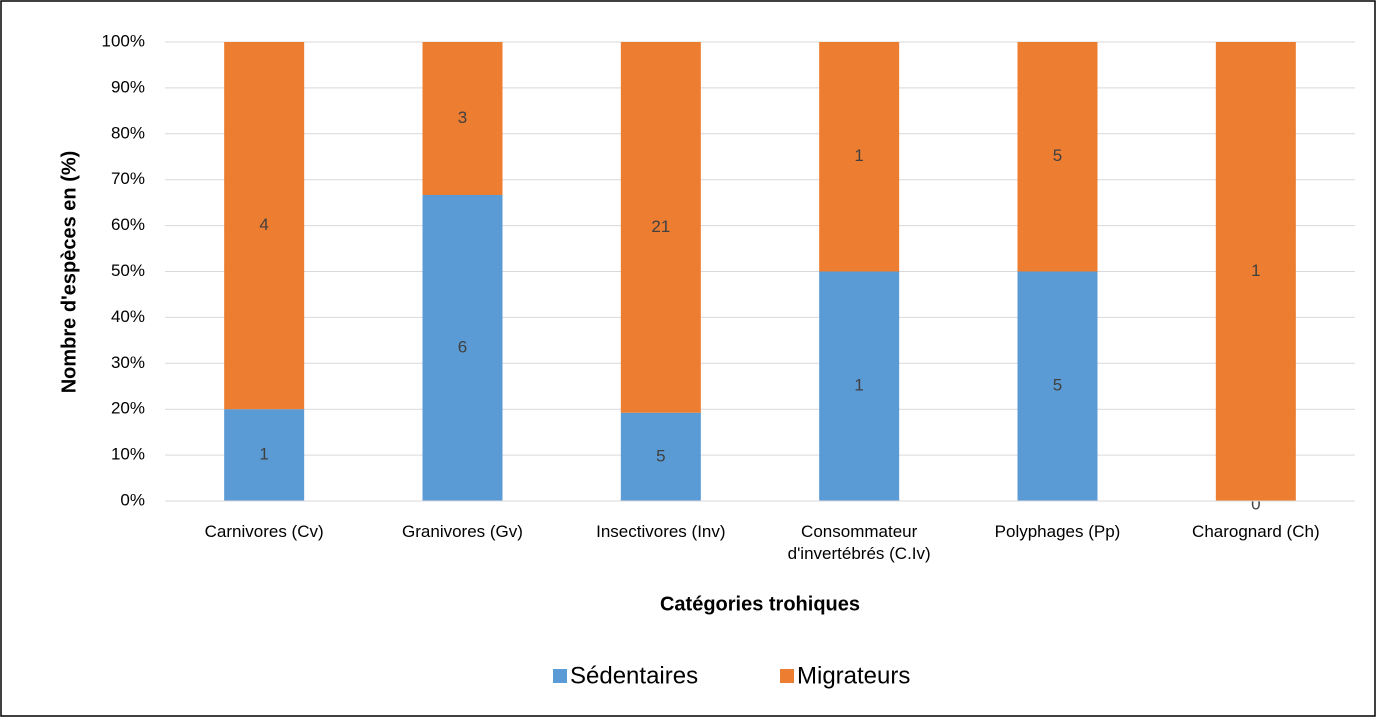  I want to click on x-tick-label: Polyphages (Pp), so click(1057, 531).